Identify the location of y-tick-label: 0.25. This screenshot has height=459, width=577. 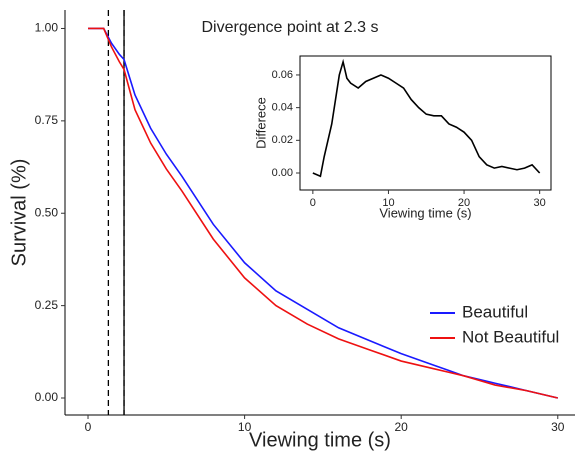
(47, 305).